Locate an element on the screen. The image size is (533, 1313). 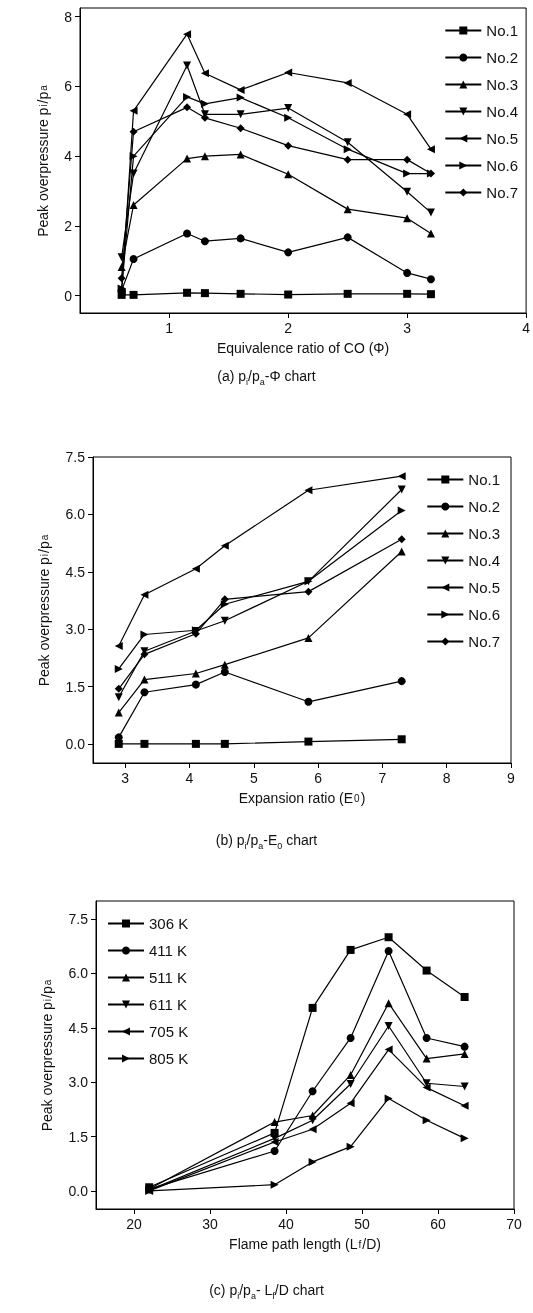
legend-label: 805 K is located at coordinates (169, 1058).